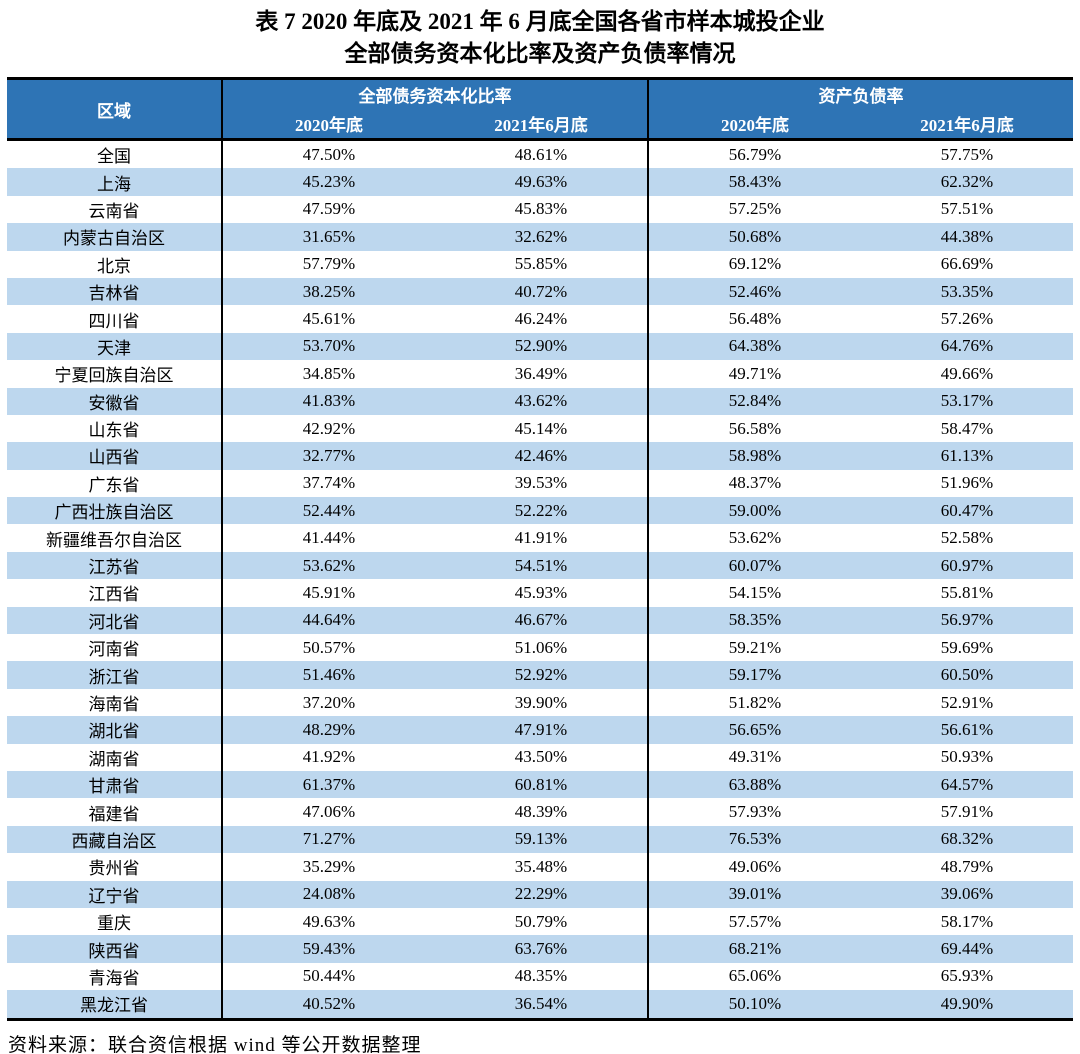 The height and width of the screenshot is (1054, 1080). Describe the element at coordinates (967, 565) in the screenshot. I see `value-cell: 60.97%` at that location.